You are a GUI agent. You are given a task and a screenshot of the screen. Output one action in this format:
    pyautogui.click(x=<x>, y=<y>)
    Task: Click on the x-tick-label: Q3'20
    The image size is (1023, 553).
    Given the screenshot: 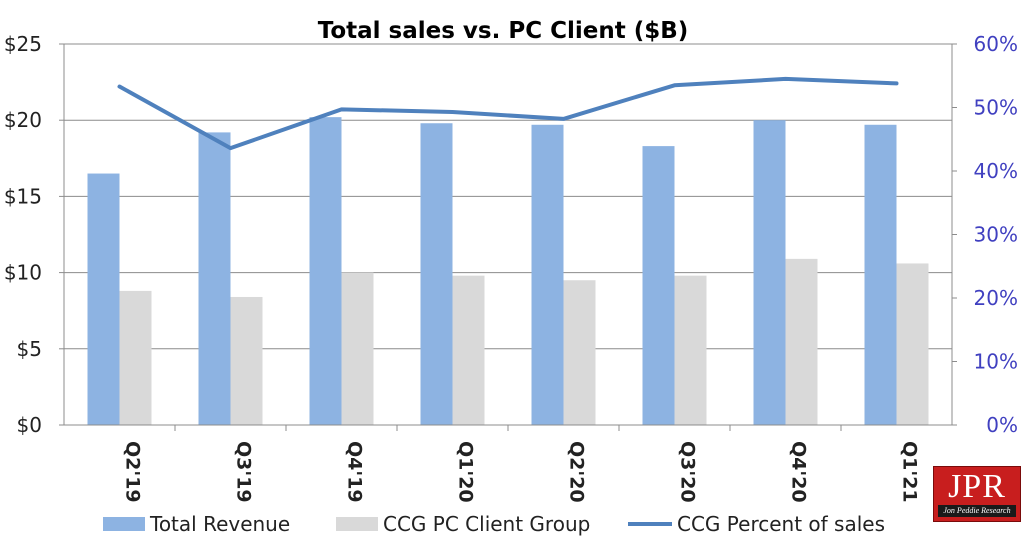 What is the action you would take?
    pyautogui.click(x=688, y=472)
    